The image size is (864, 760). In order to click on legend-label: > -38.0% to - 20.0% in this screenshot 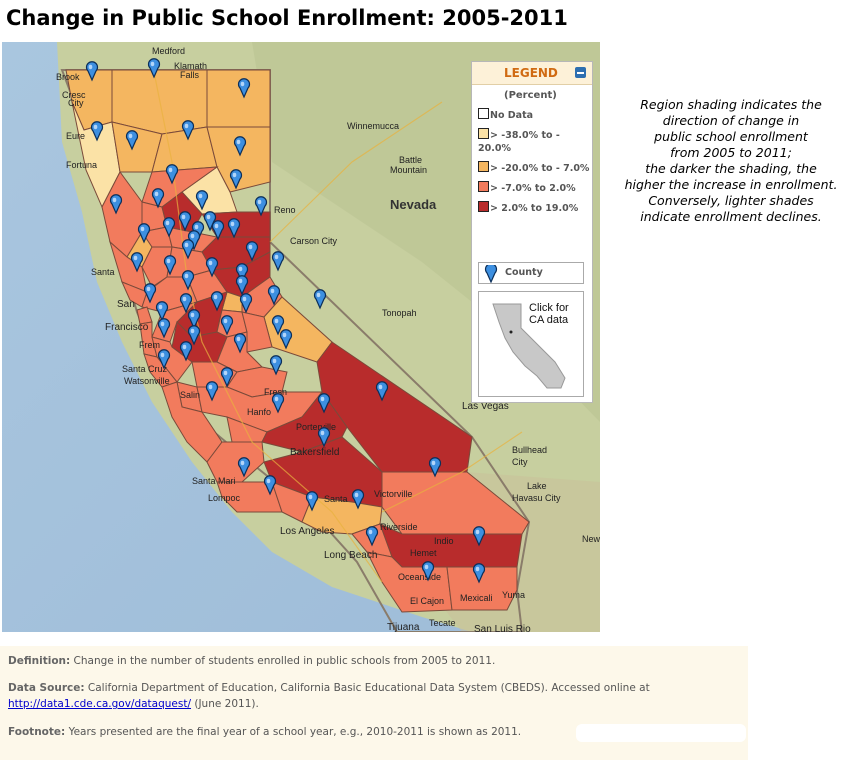, I will do `click(519, 142)`.